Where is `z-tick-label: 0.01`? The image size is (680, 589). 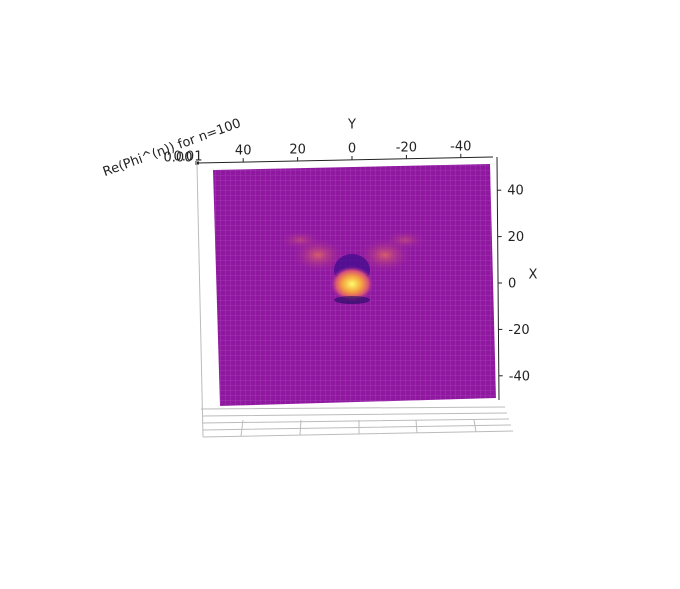
z-tick-label: 0.01 is located at coordinates (188, 157).